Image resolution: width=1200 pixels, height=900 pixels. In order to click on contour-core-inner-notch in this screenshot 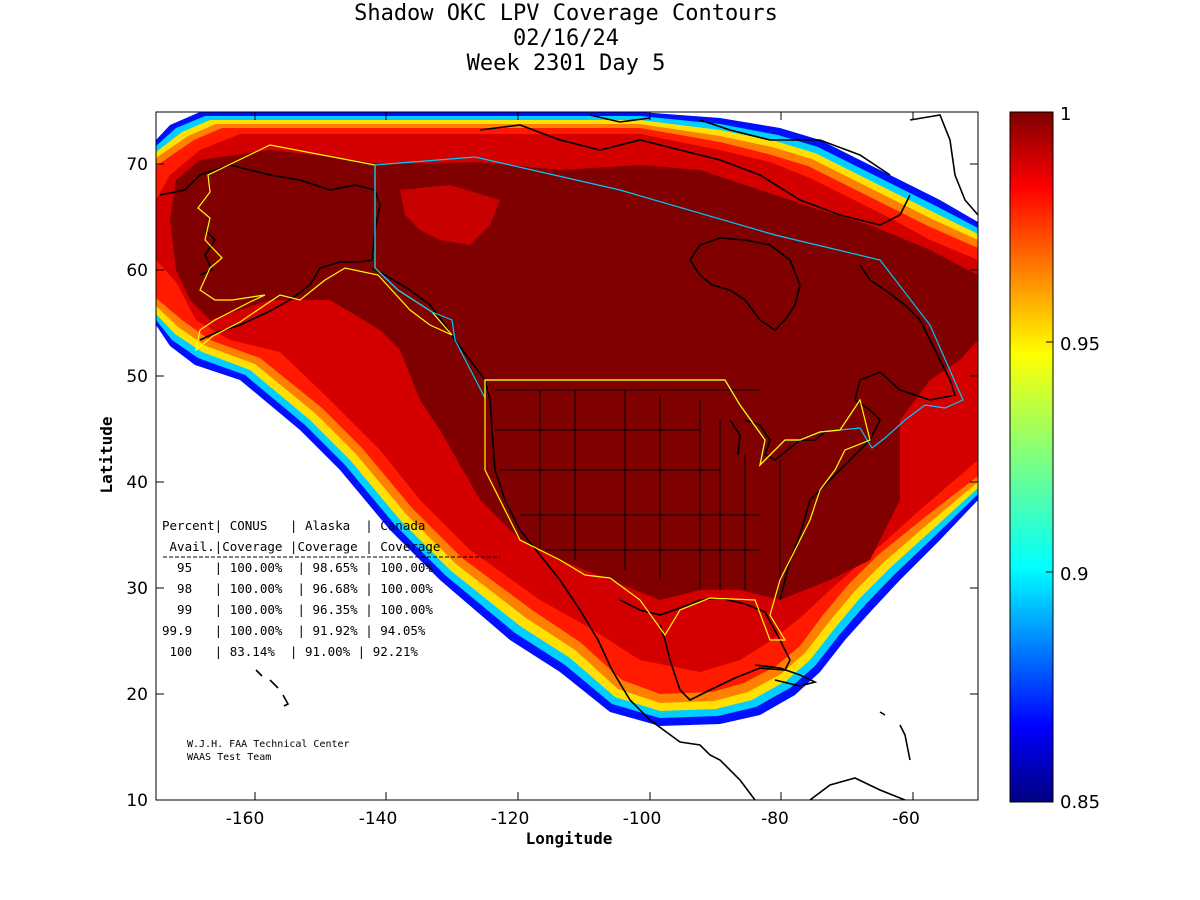, I will do `click(450, 215)`.